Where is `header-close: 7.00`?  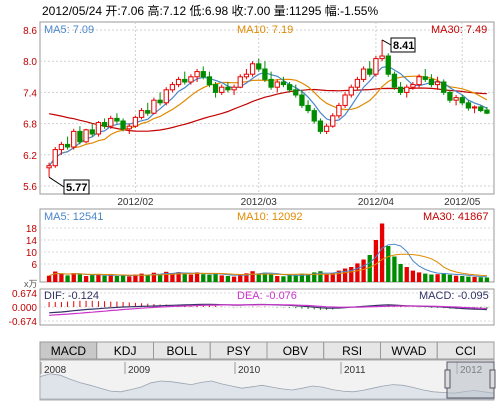
header-close: 7.00 is located at coordinates (259, 11).